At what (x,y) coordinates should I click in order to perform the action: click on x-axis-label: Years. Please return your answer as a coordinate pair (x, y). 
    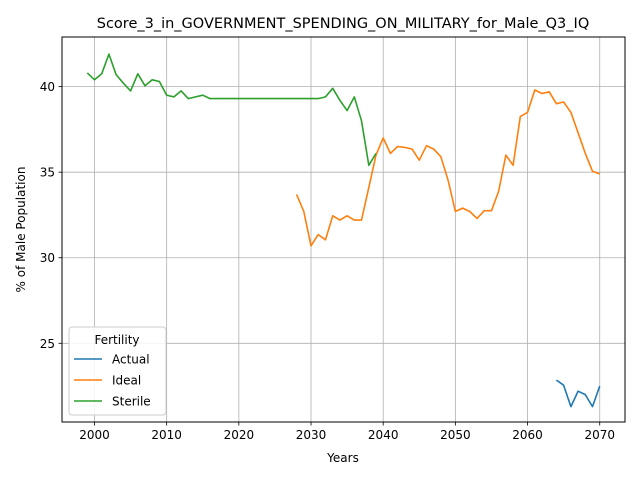
    Looking at the image, I should click on (342, 458).